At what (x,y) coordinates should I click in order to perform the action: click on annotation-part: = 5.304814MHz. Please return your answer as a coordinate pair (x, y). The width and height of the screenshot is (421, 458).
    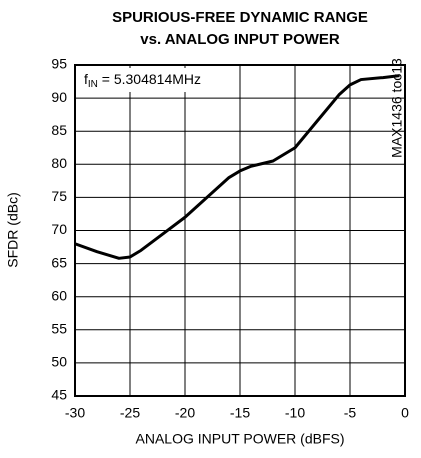
    Looking at the image, I should click on (149, 79).